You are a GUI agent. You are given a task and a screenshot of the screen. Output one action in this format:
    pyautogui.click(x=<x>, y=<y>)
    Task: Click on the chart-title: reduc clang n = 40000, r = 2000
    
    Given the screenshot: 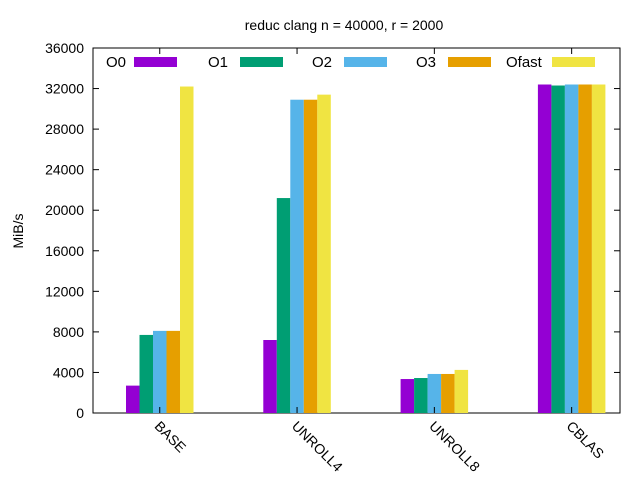 What is the action you would take?
    pyautogui.click(x=344, y=25)
    